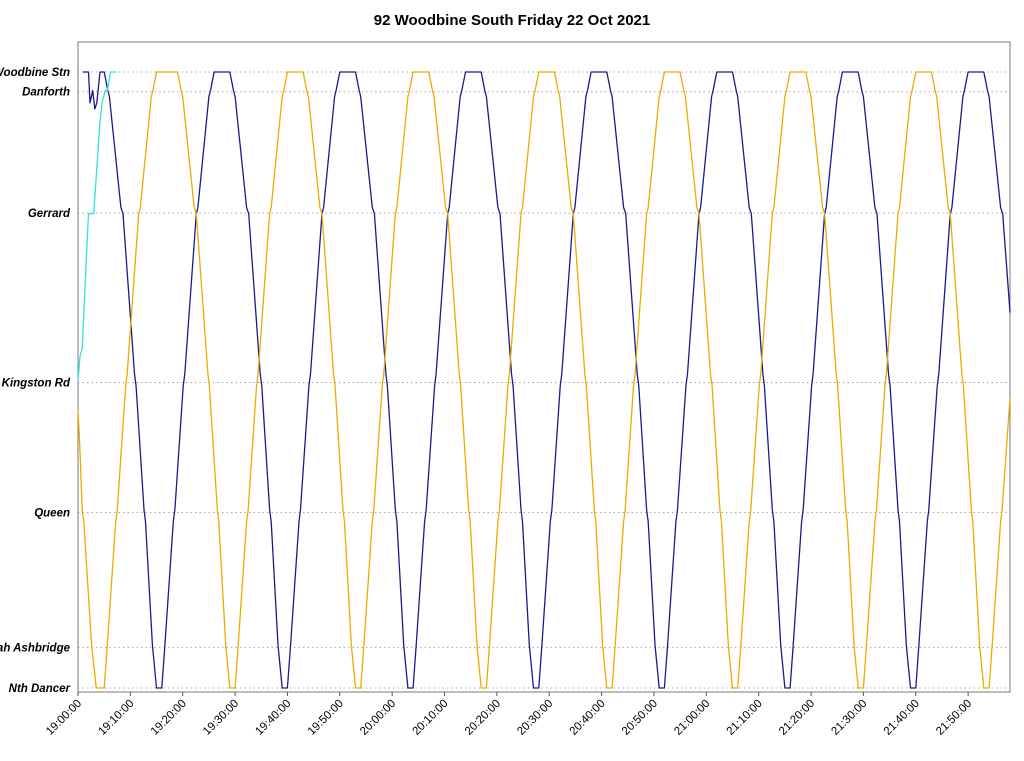 This screenshot has height=761, width=1024. What do you see at coordinates (640, 718) in the screenshot?
I see `x-tick-label: 20:50:00` at bounding box center [640, 718].